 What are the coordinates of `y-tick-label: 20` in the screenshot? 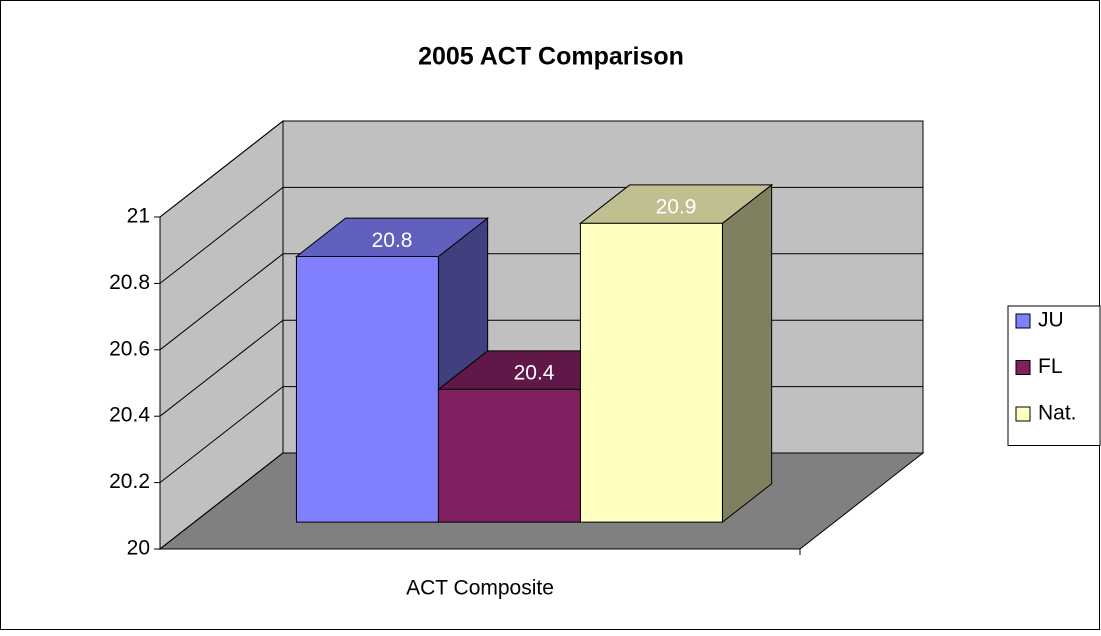 It's located at (138, 548).